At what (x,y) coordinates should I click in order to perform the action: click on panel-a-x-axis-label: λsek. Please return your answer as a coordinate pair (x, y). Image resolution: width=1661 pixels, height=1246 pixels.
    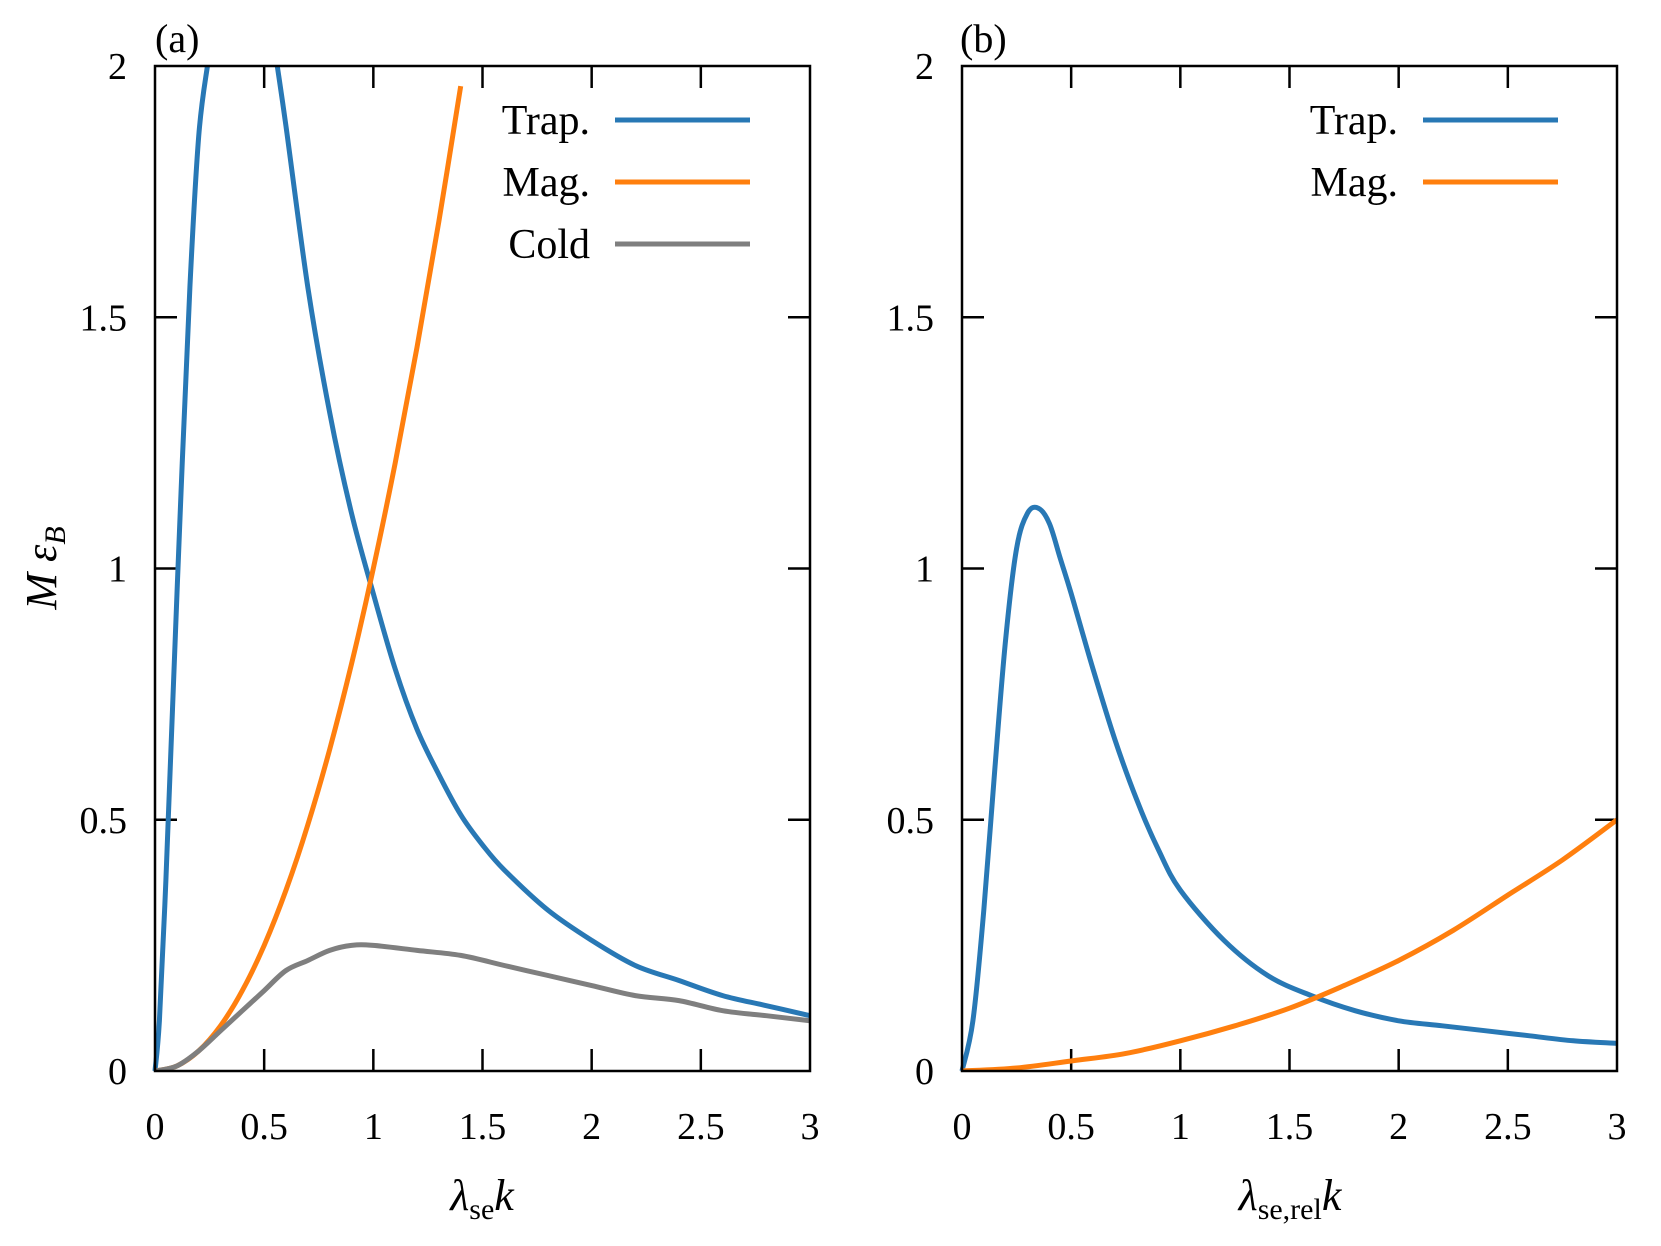
    Looking at the image, I should click on (481, 1198).